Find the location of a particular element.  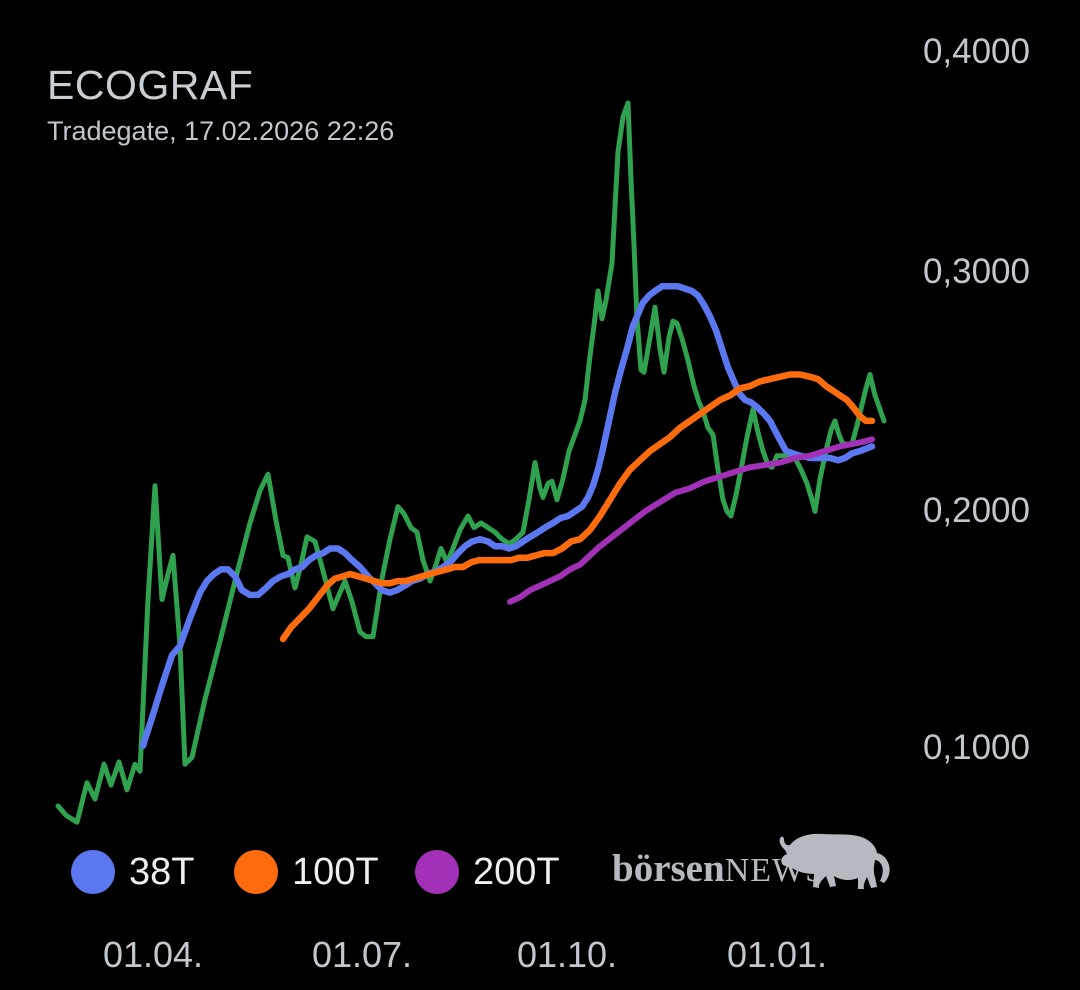

x-tick-label: 01.07. is located at coordinates (362, 954).